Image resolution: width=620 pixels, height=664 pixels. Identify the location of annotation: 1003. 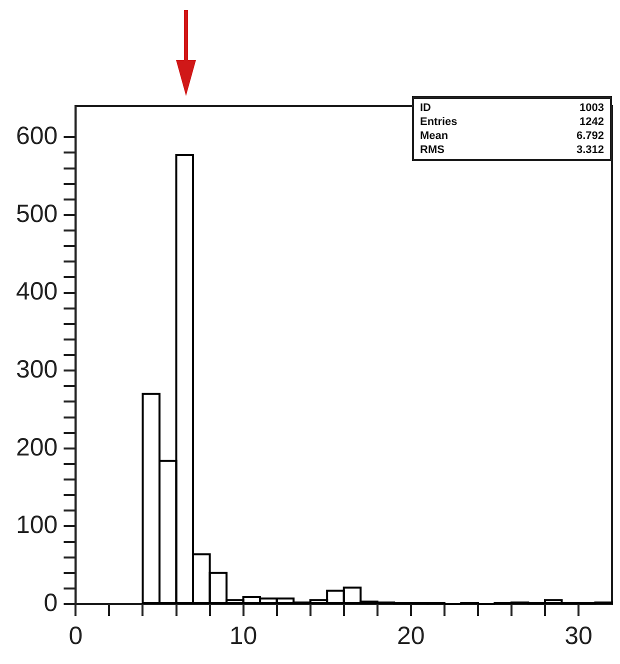
(592, 108).